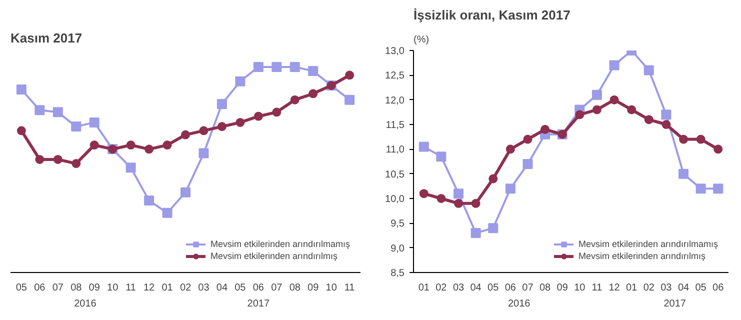  I want to click on y-tick-label: 13,0, so click(395, 51).